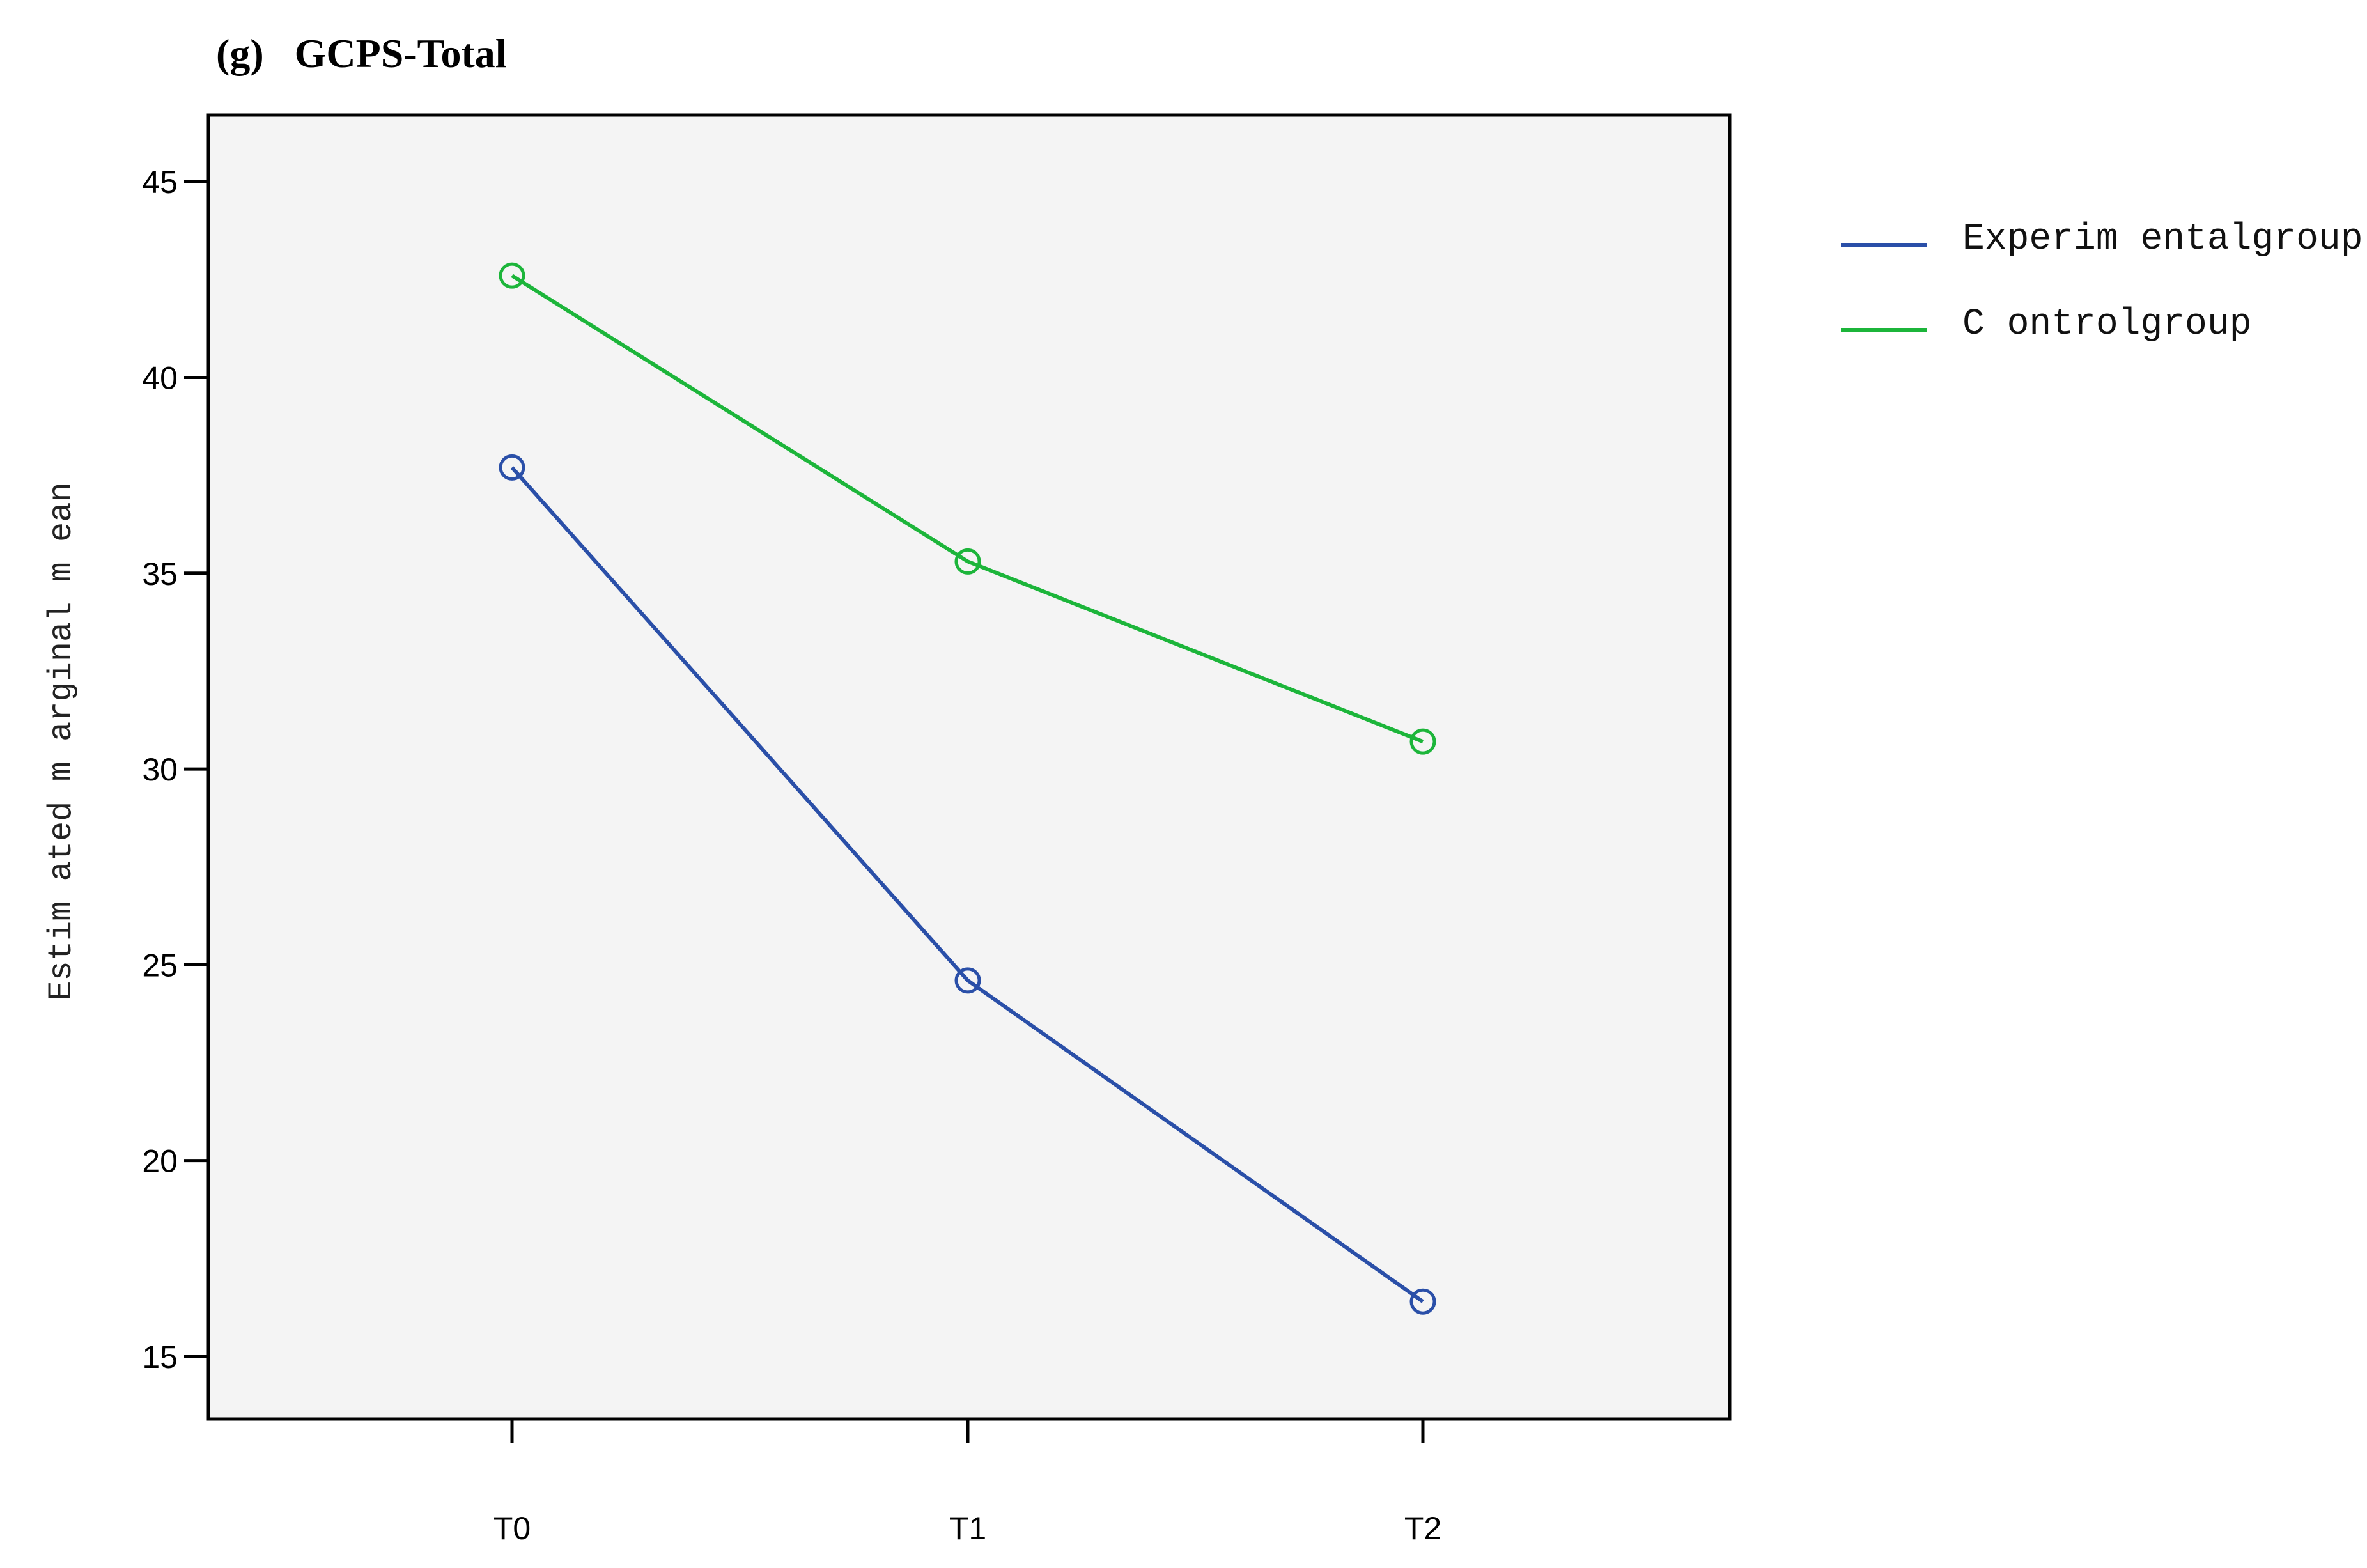 The width and height of the screenshot is (2367, 1568). I want to click on series-control, so click(967, 509).